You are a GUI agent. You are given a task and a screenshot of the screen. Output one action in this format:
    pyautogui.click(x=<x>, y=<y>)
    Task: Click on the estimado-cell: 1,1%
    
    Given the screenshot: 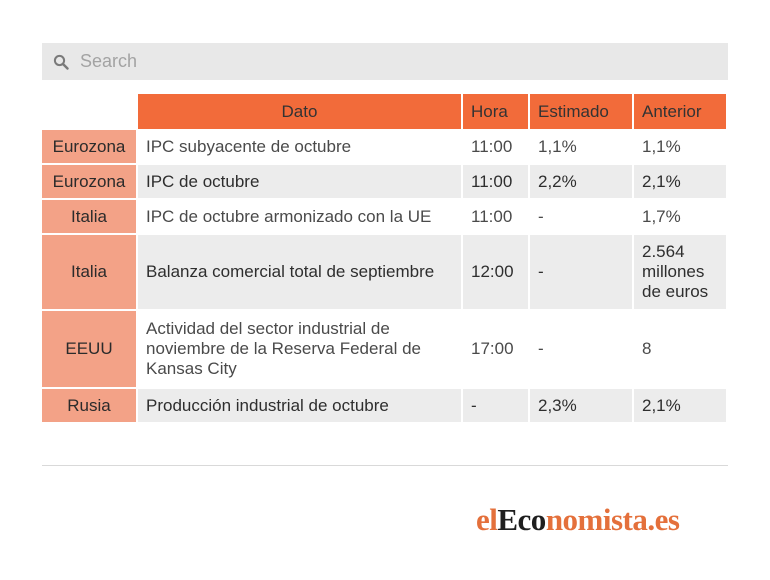 What is the action you would take?
    pyautogui.click(x=582, y=146)
    